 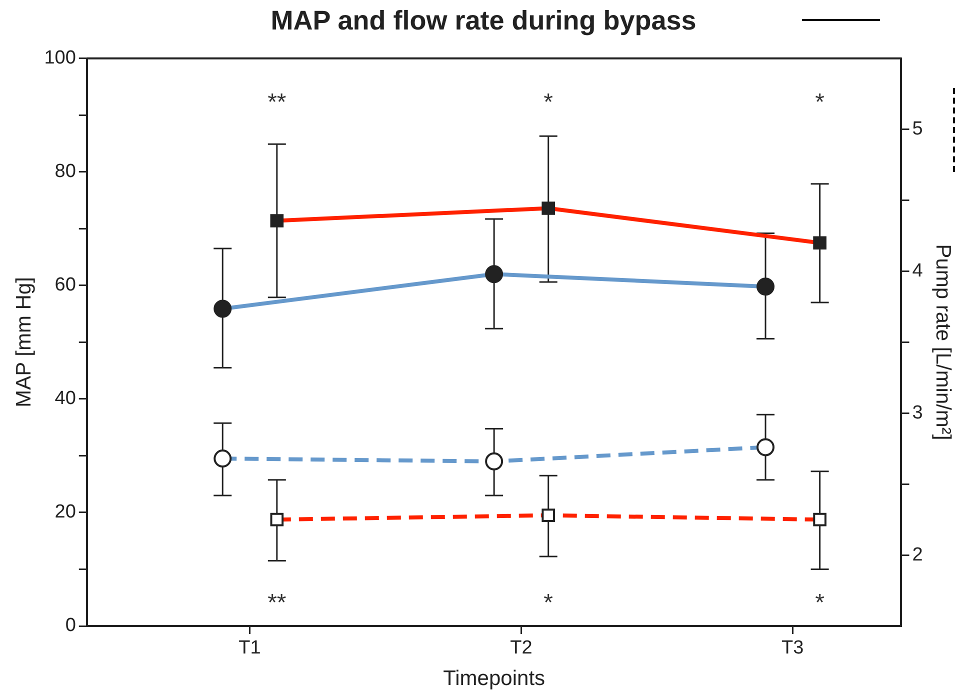 I want to click on y-tick-label: 100, so click(x=60, y=58).